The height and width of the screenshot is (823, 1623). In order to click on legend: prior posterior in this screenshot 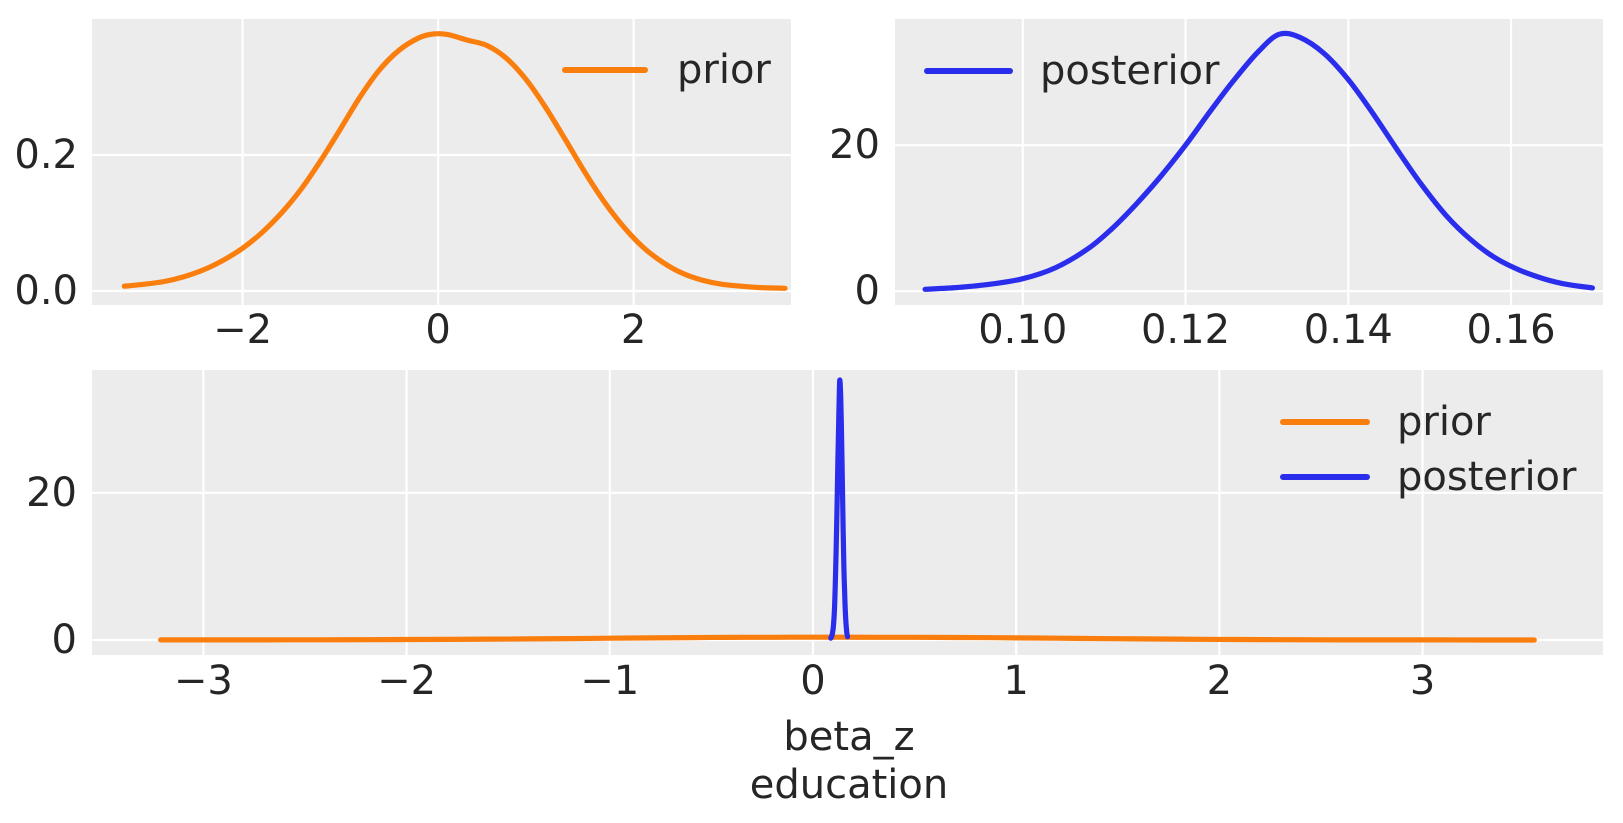, I will do `click(1428, 449)`.